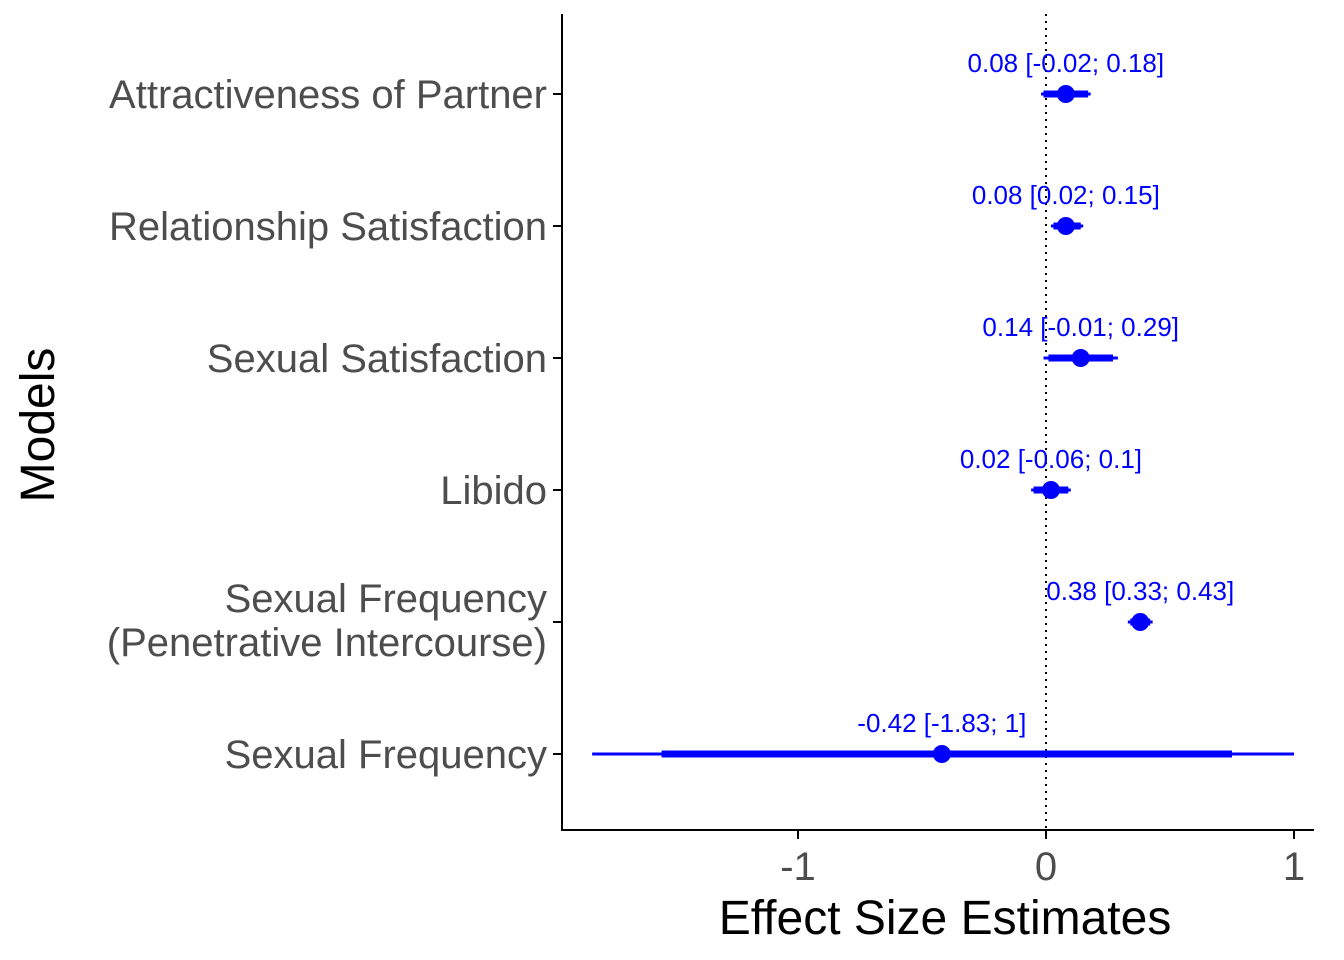 Image resolution: width=1344 pixels, height=960 pixels. Describe the element at coordinates (1140, 591) in the screenshot. I see `estimate-label: 0.38 [0.33; 0.43]` at that location.